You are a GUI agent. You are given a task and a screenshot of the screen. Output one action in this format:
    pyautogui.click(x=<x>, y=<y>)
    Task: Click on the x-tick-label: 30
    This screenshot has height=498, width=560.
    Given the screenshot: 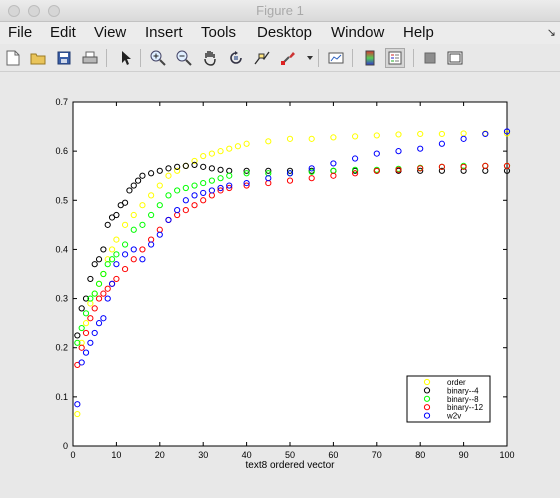 What is the action you would take?
    pyautogui.click(x=203, y=455)
    